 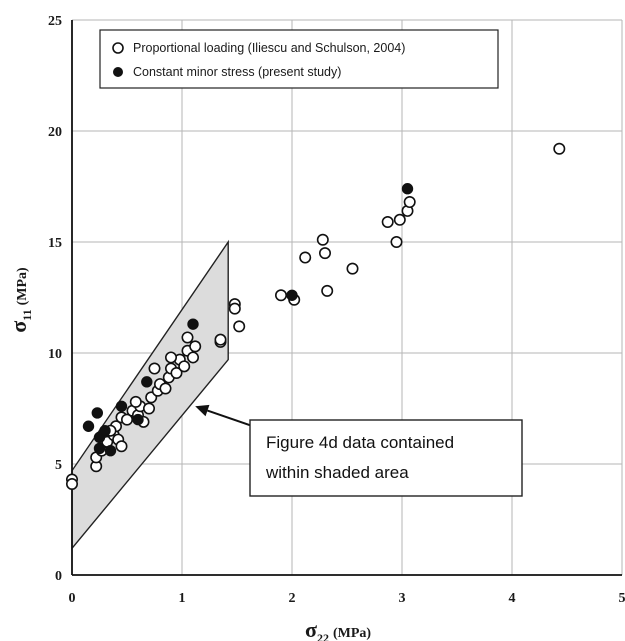 What do you see at coordinates (55, 21) in the screenshot?
I see `y-tick-label: 25` at bounding box center [55, 21].